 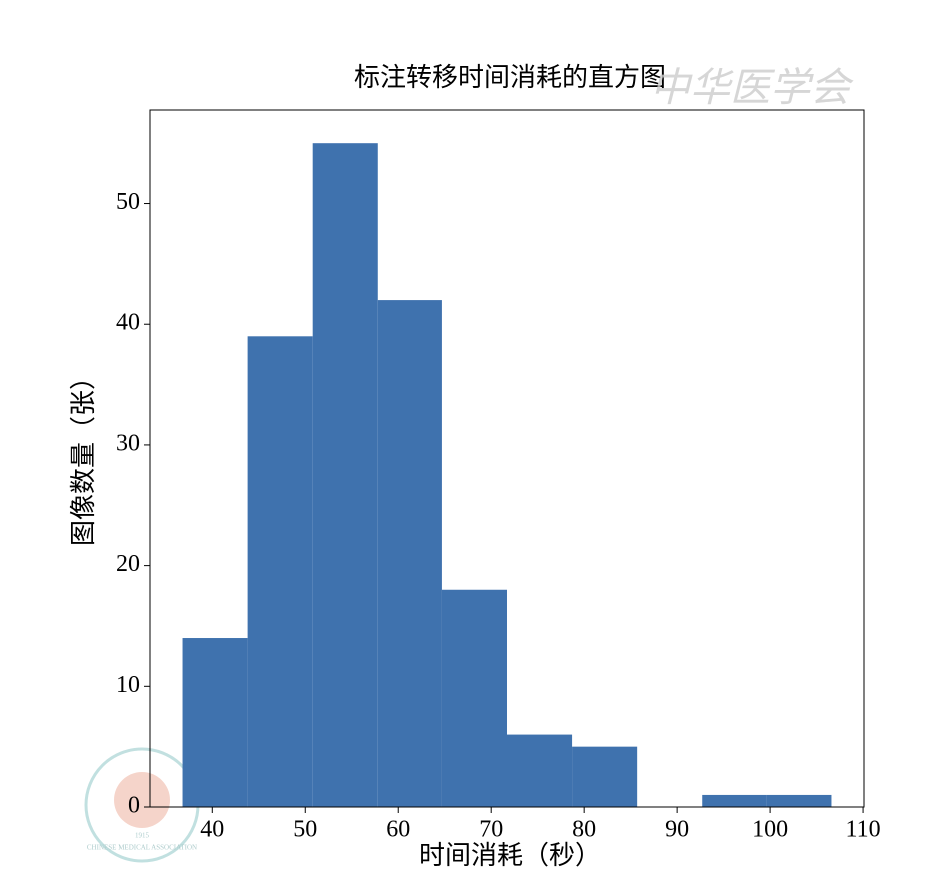 I want to click on y-axis-label: 图像数量（张）, so click(x=83, y=455).